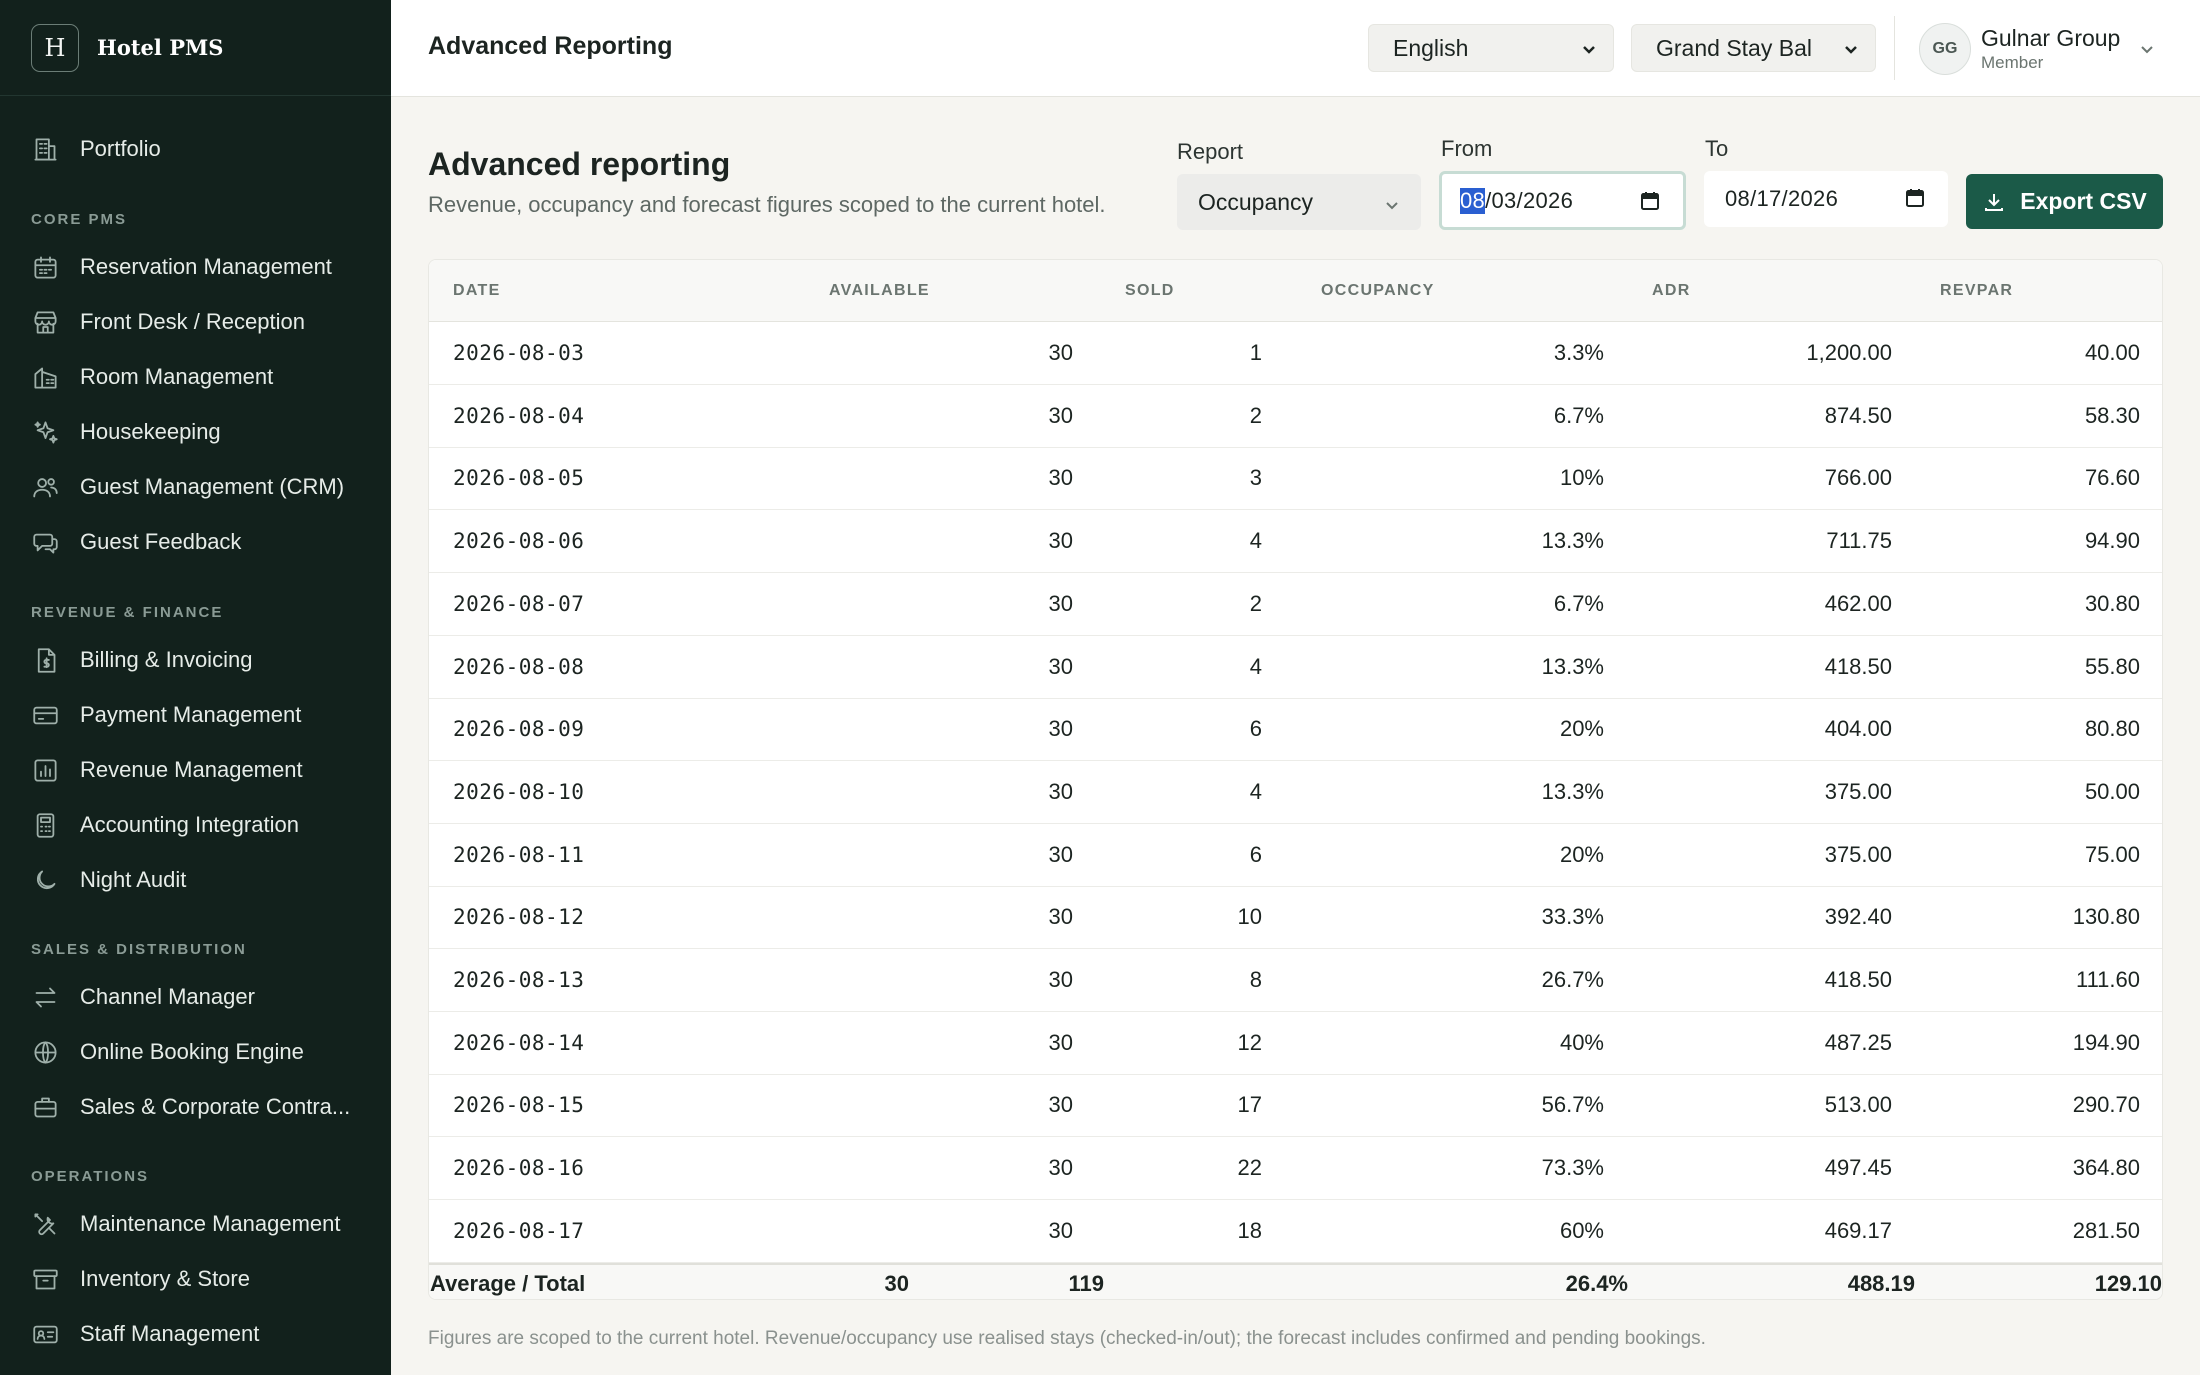 This screenshot has height=1375, width=2200. Describe the element at coordinates (1849, 352) in the screenshot. I see `cell-adr: 1,200.00` at that location.